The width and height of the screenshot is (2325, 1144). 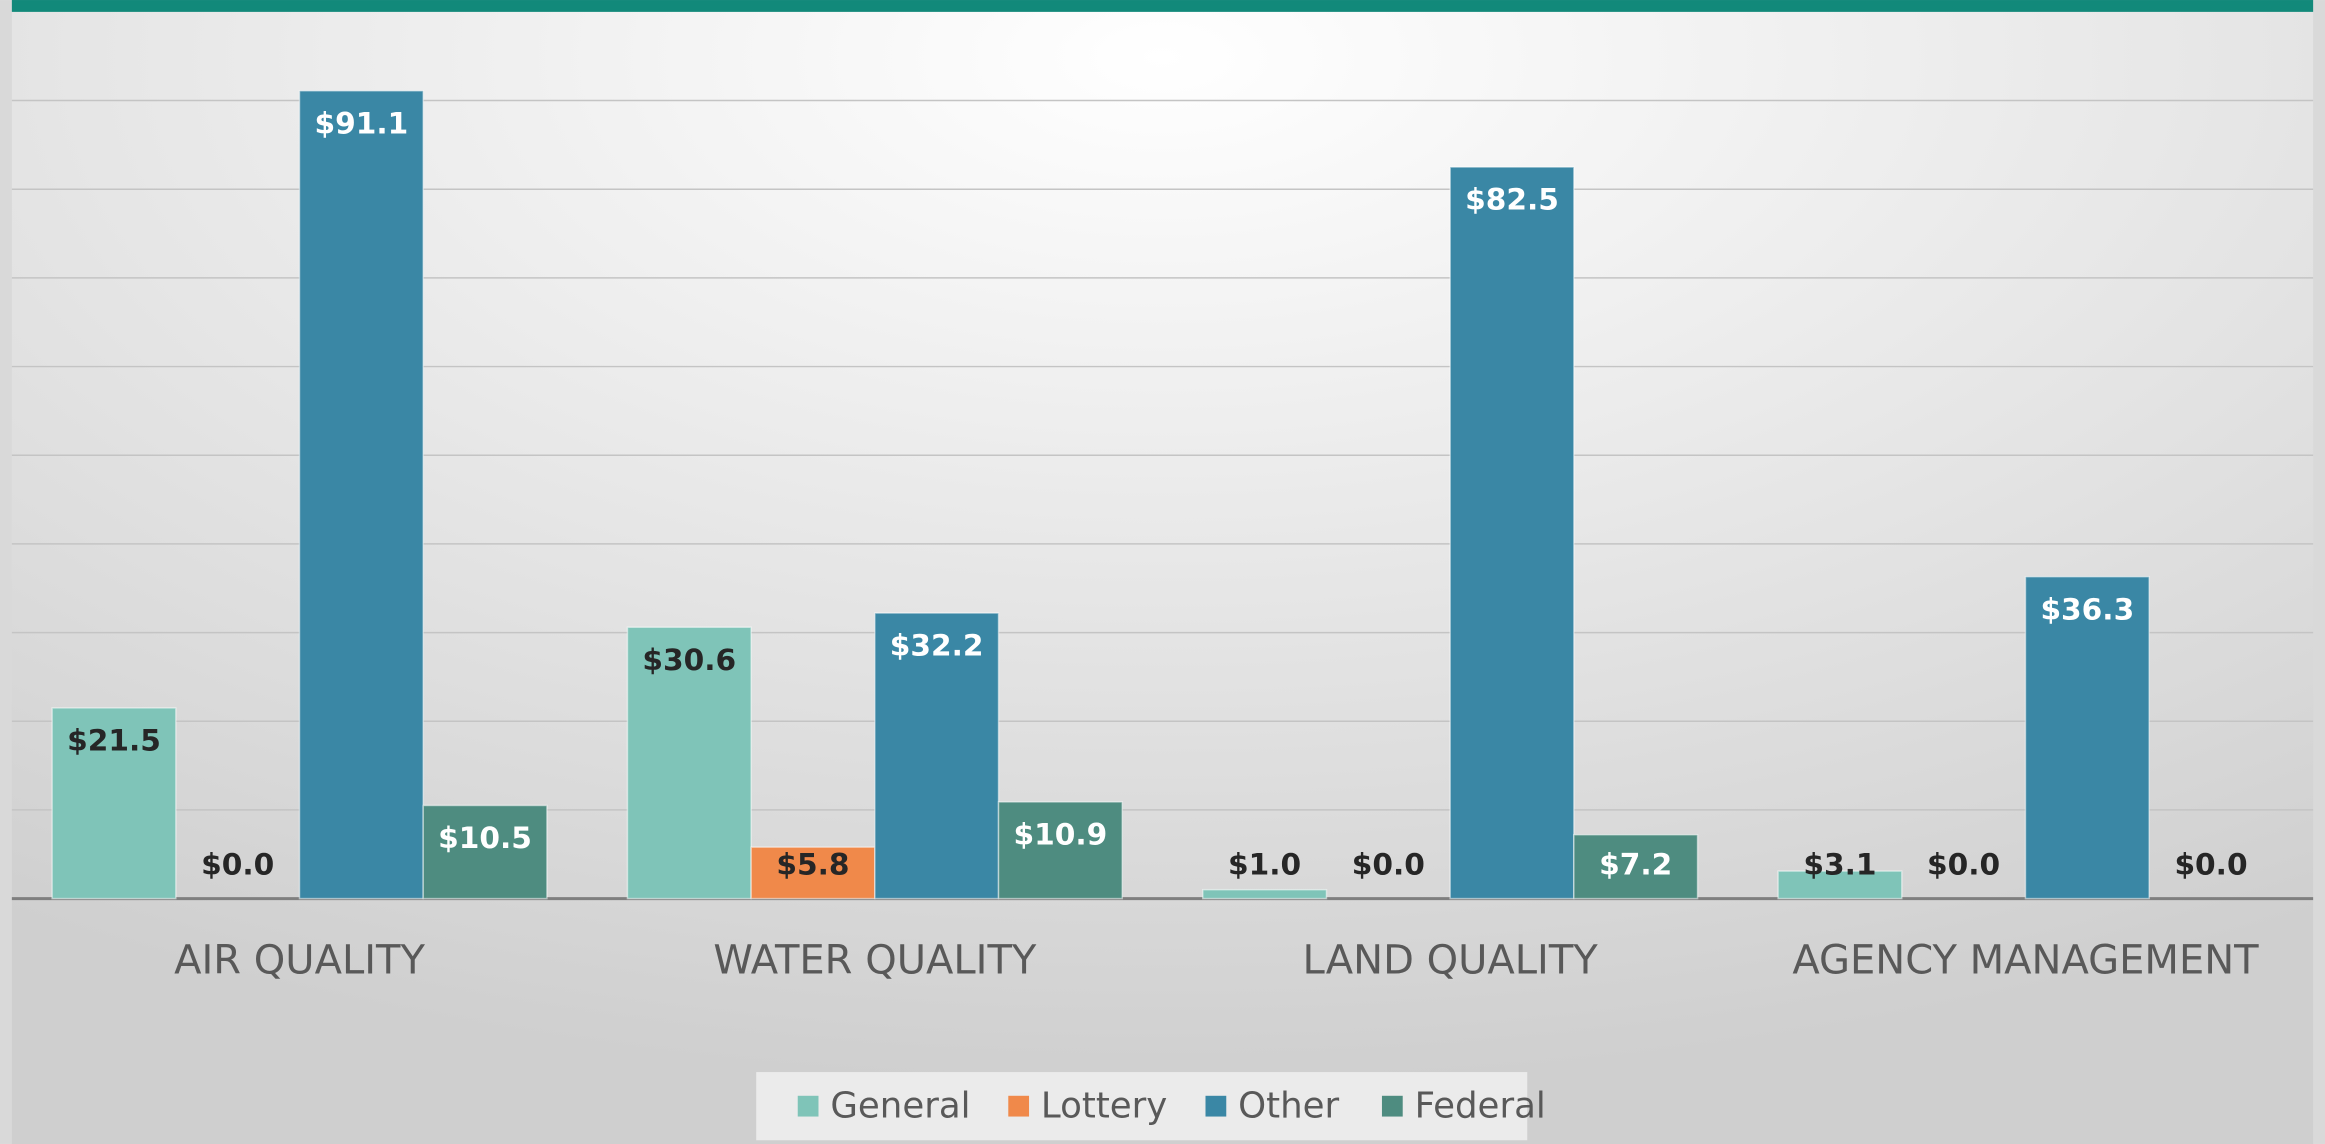 I want to click on data-label: $3.1, so click(x=1839, y=863).